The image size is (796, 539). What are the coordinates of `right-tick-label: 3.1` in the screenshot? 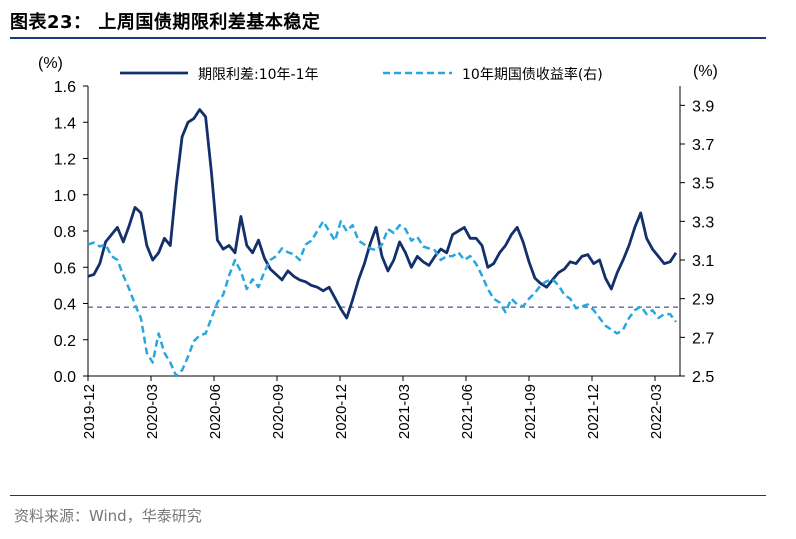 It's located at (703, 261).